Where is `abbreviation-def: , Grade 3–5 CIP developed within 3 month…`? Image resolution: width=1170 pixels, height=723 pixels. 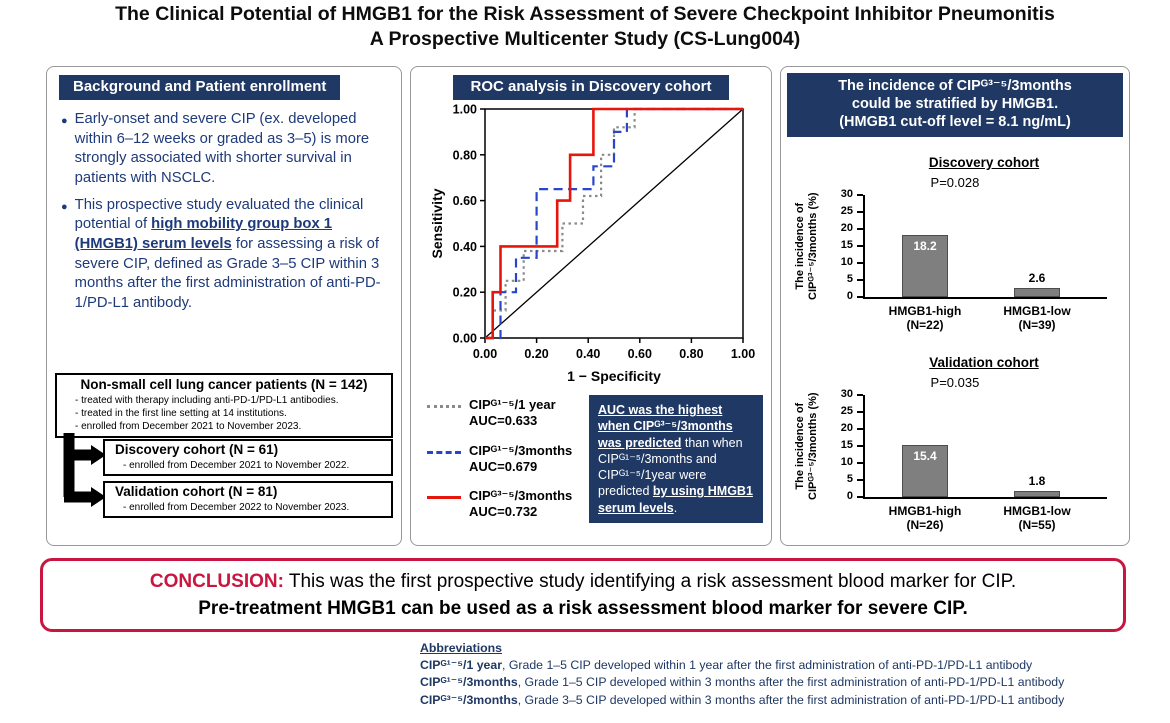
abbreviation-def: , Grade 3–5 CIP developed within 3 month… is located at coordinates (791, 699).